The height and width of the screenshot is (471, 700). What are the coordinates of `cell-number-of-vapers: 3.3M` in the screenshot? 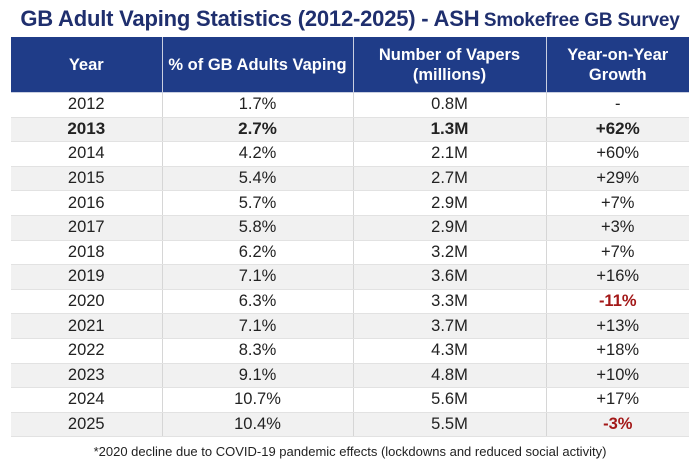 It's located at (450, 302).